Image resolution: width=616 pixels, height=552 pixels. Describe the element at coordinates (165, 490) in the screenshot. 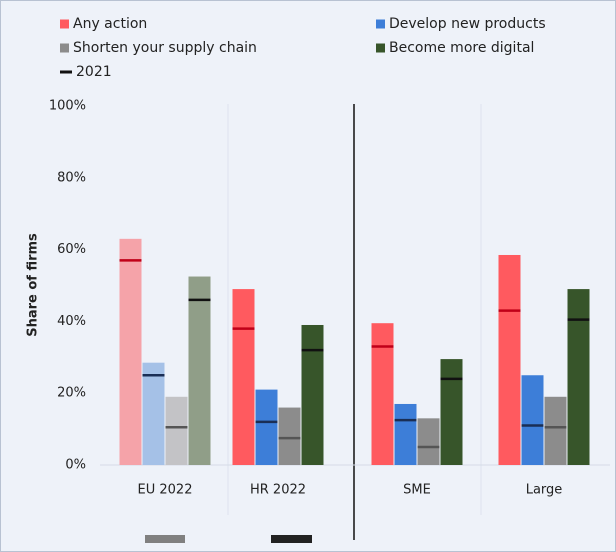

I see `x-tick-label: EU 2022` at that location.